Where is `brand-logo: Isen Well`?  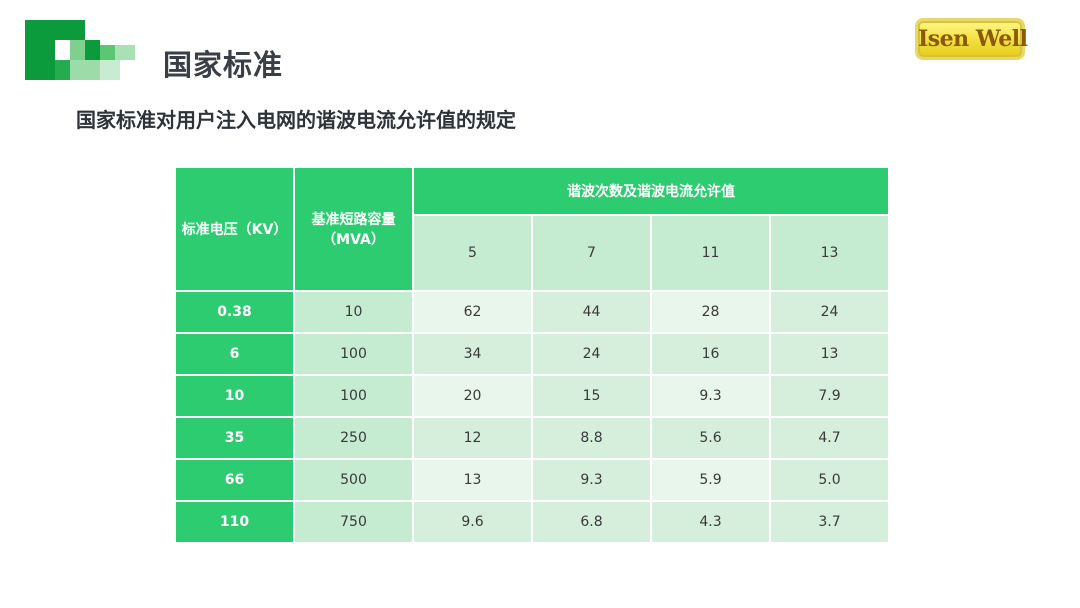 brand-logo: Isen Well is located at coordinates (971, 39).